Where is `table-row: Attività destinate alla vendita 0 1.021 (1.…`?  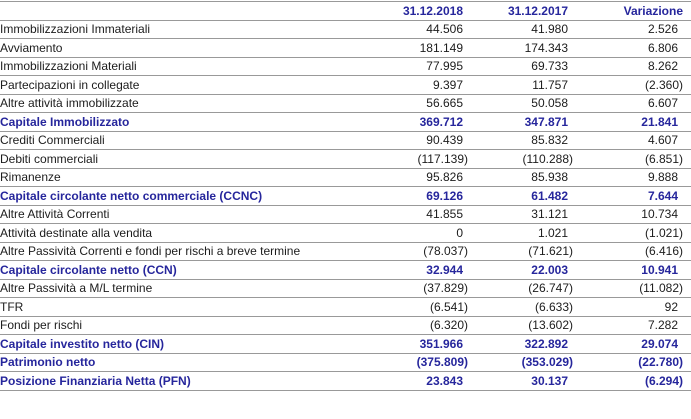 table-row: Attività destinate alla vendita 0 1.021 (1.… is located at coordinates (345, 233).